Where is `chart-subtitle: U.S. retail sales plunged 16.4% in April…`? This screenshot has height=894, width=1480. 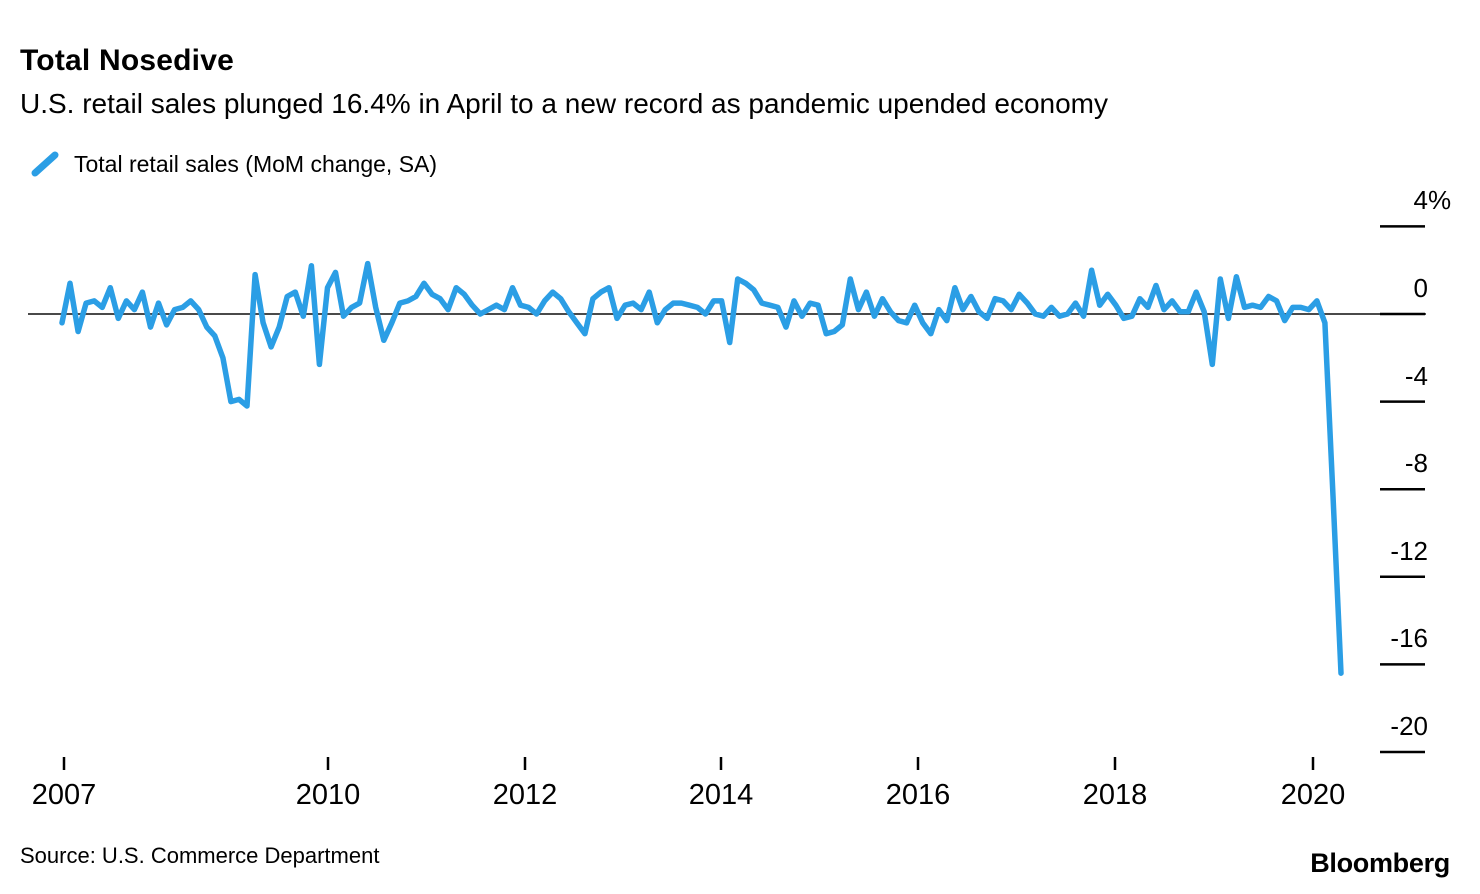
chart-subtitle: U.S. retail sales plunged 16.4% in April… is located at coordinates (564, 103).